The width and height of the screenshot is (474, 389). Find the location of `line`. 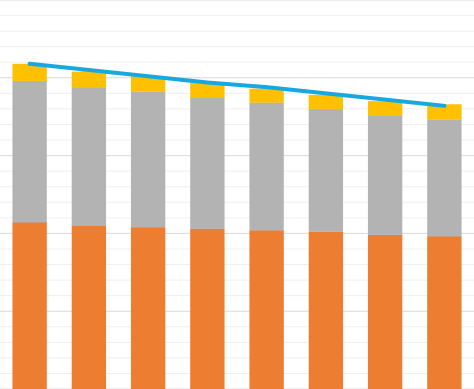

line is located at coordinates (237, 84).